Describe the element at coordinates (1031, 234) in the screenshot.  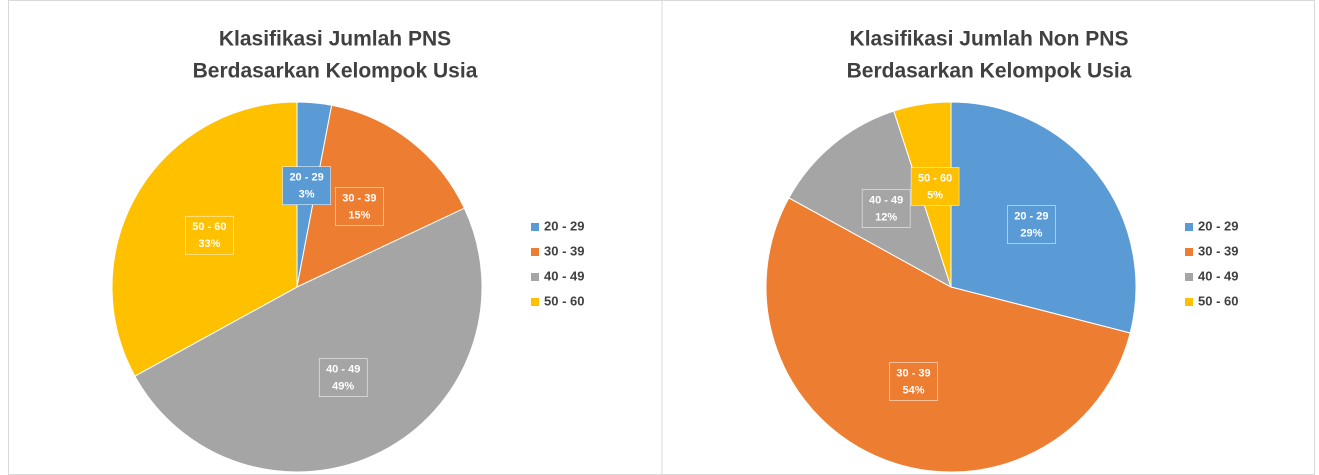
I see `data-label-value: 29%` at that location.